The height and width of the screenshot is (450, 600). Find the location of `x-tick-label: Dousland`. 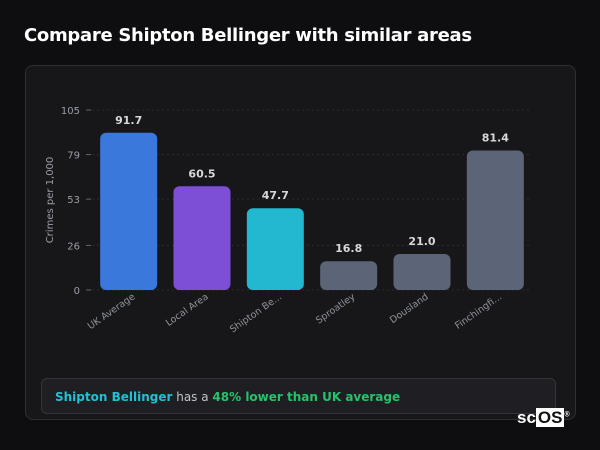

x-tick-label: Dousland is located at coordinates (409, 308).